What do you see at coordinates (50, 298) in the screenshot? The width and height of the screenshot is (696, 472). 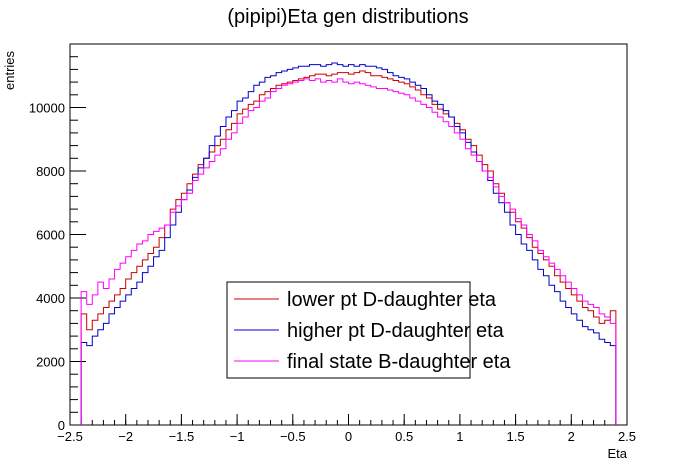 I see `y-tick-label: 4000` at bounding box center [50, 298].